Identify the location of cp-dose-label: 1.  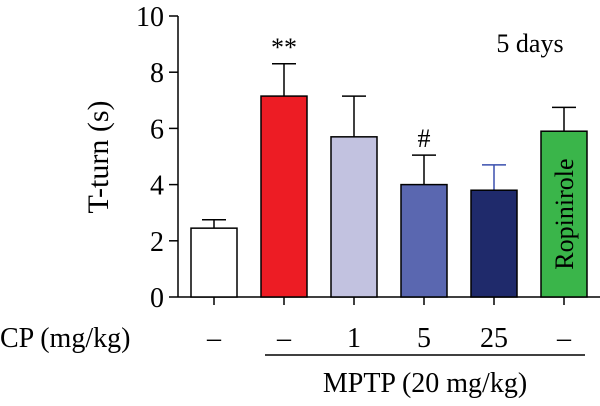
(354, 338).